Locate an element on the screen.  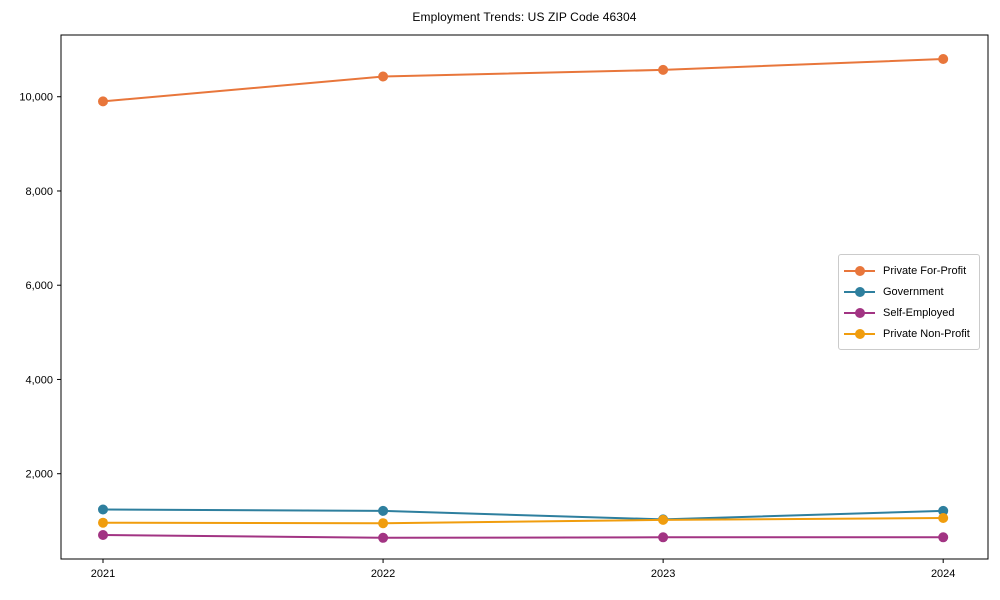
y-tick-label: 4,000 is located at coordinates (39, 380).